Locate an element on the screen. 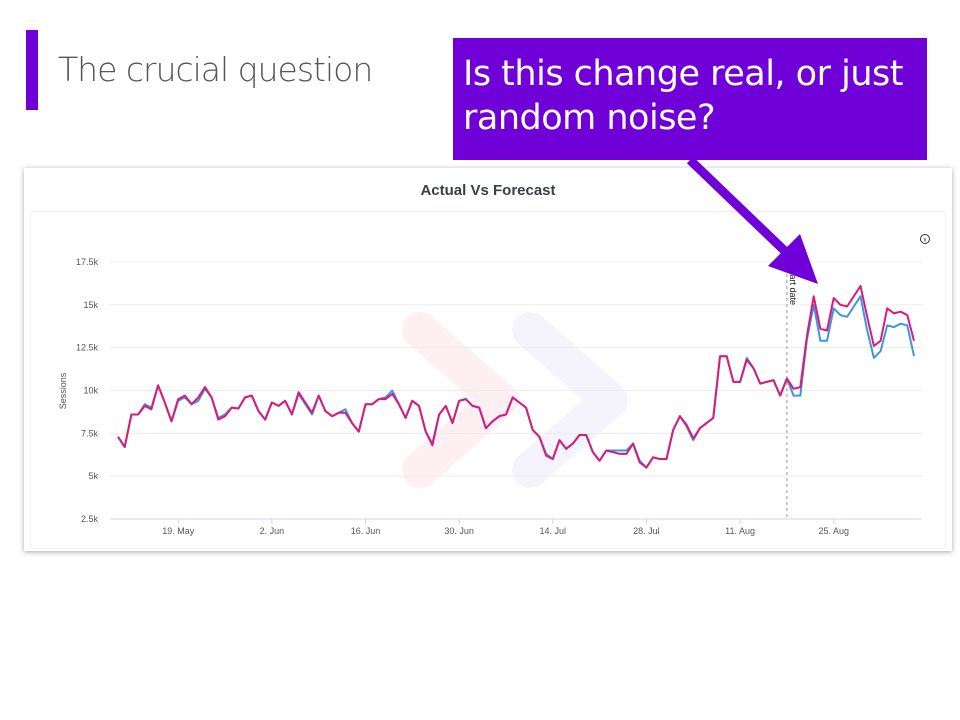  x-tick-label: 14. Jul is located at coordinates (553, 531).